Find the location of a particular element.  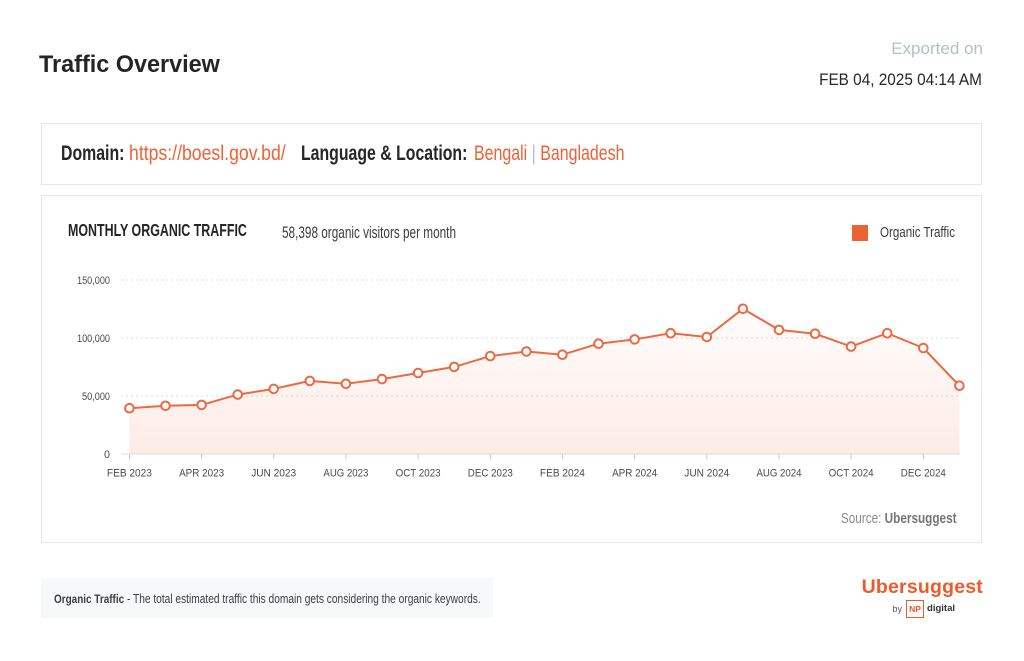

svg-text: 0 is located at coordinates (107, 455).